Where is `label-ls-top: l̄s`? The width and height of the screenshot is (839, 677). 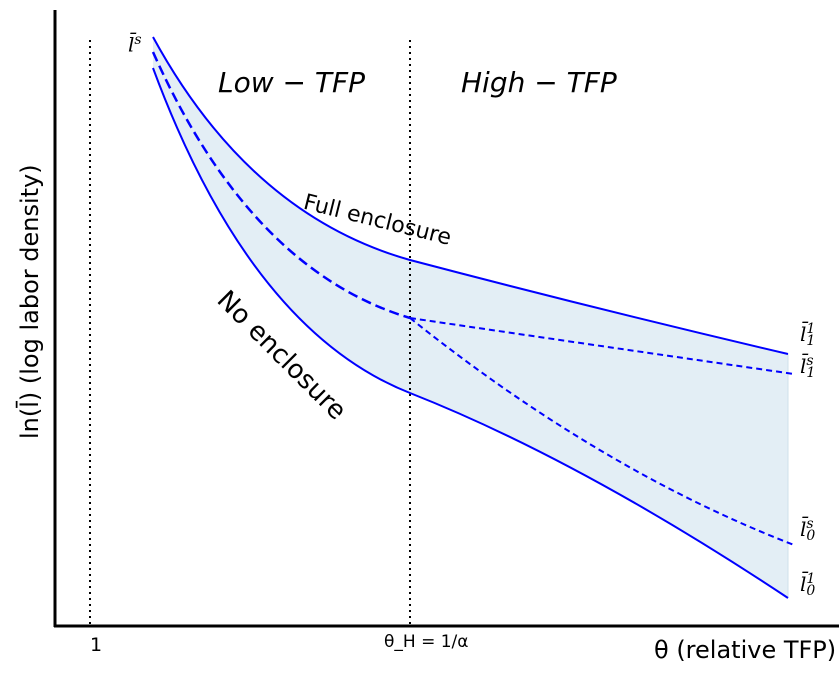
label-ls-top: l̄s is located at coordinates (135, 44).